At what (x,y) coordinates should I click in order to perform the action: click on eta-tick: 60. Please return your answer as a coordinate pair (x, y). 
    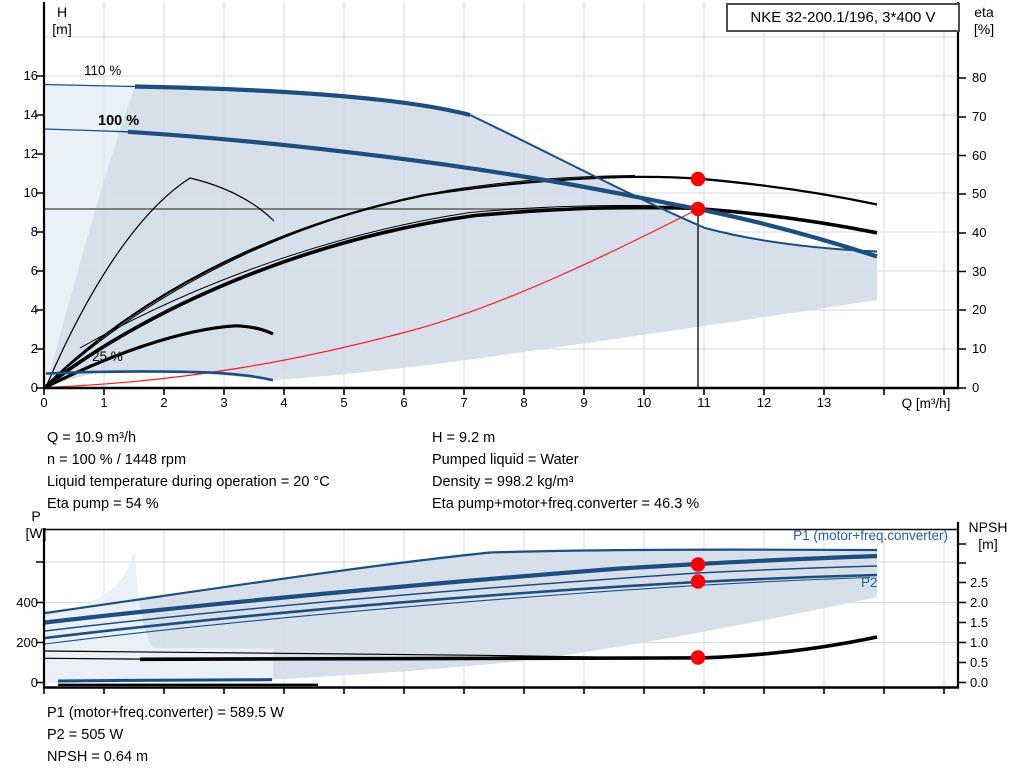
    Looking at the image, I should click on (979, 155).